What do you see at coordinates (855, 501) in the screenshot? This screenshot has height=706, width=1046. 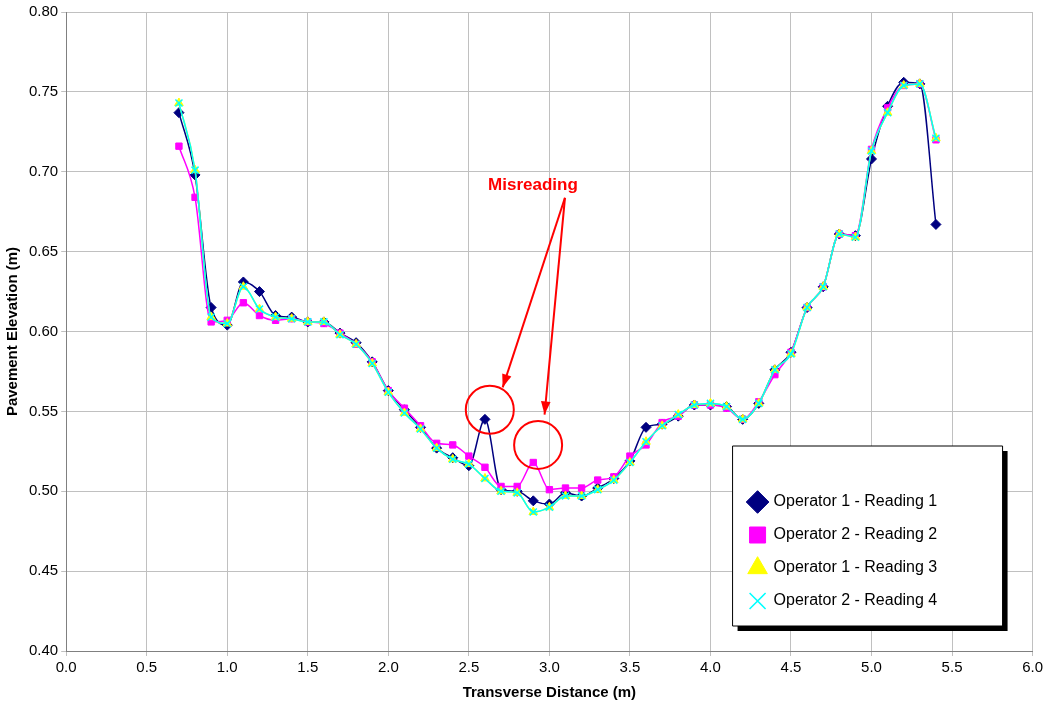 I see `legend-label: Operator 1 - Reading 1` at bounding box center [855, 501].